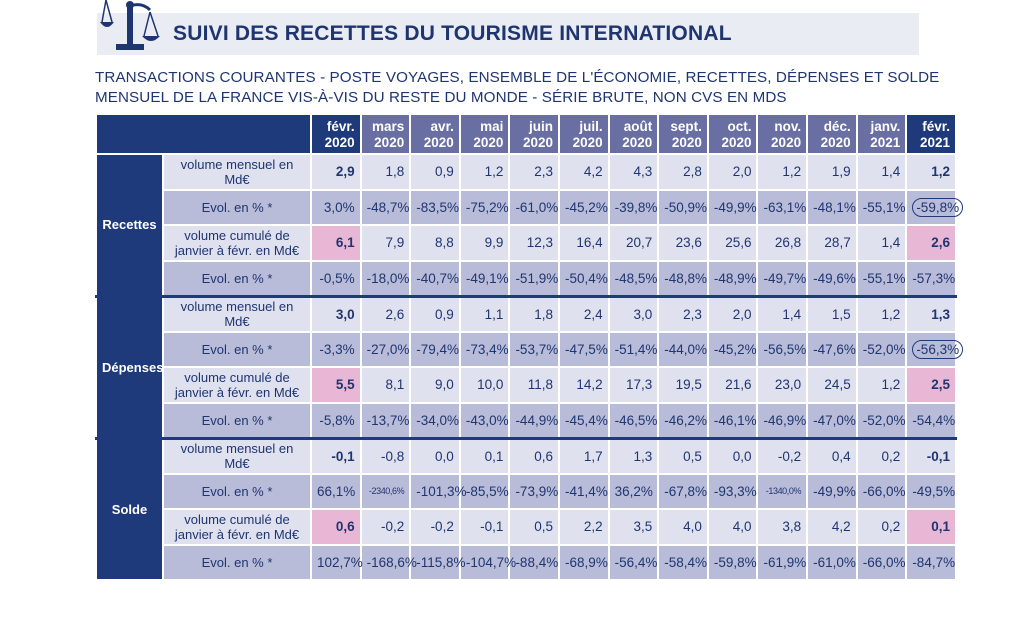 The height and width of the screenshot is (628, 1026). Describe the element at coordinates (782, 527) in the screenshot. I see `value-cell: 3,8` at that location.